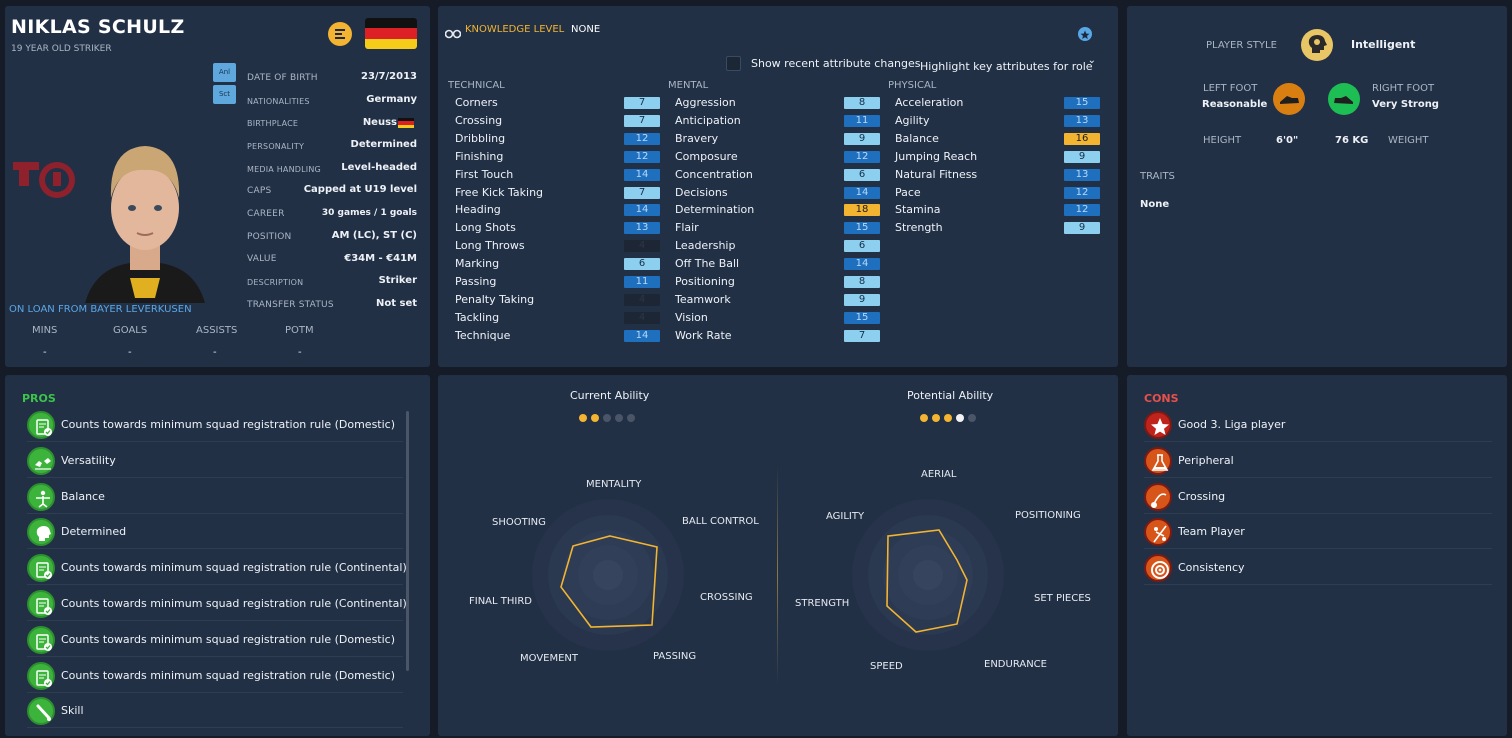 The height and width of the screenshot is (738, 1512). Describe the element at coordinates (490, 246) in the screenshot. I see `attribute-name: Long Throws` at that location.